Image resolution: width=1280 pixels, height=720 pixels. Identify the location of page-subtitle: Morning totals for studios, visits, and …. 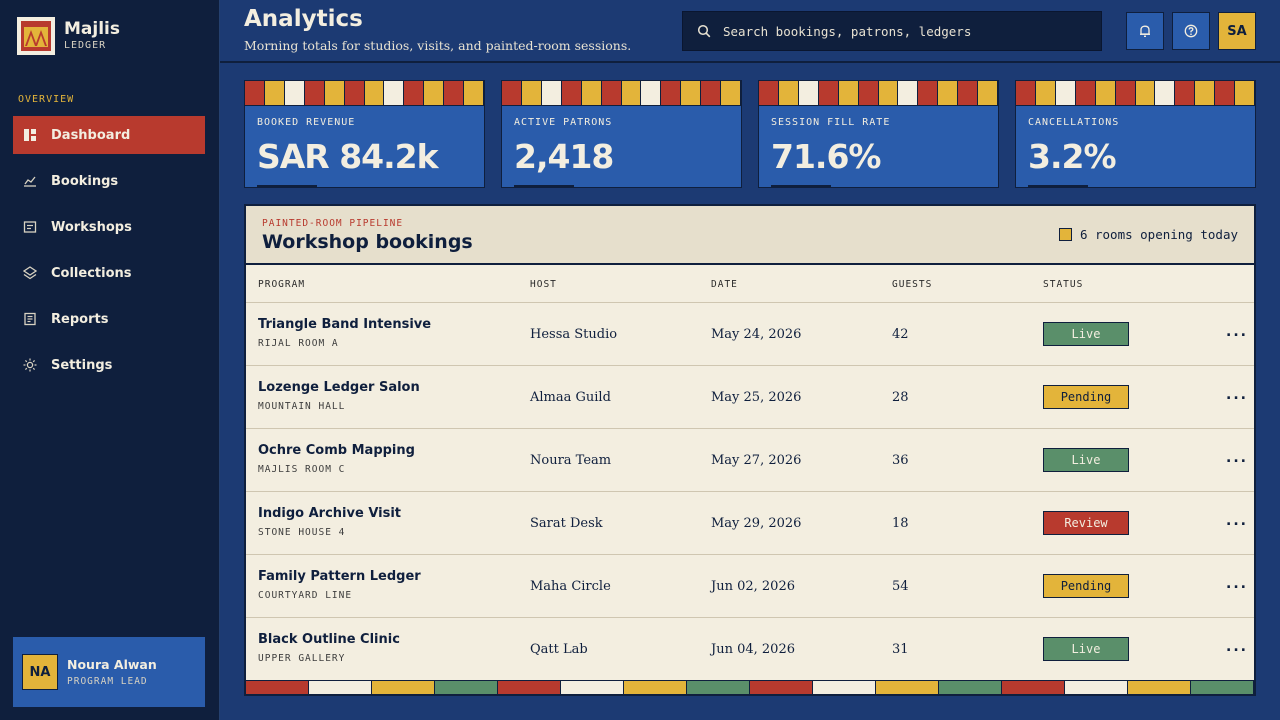
(438, 45).